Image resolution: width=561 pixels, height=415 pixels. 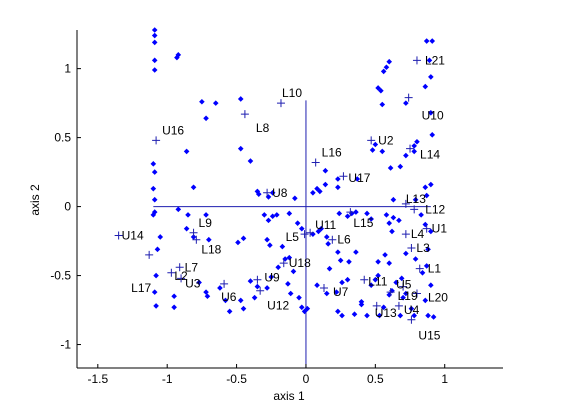 I want to click on annotation-label: U15, so click(x=429, y=336).